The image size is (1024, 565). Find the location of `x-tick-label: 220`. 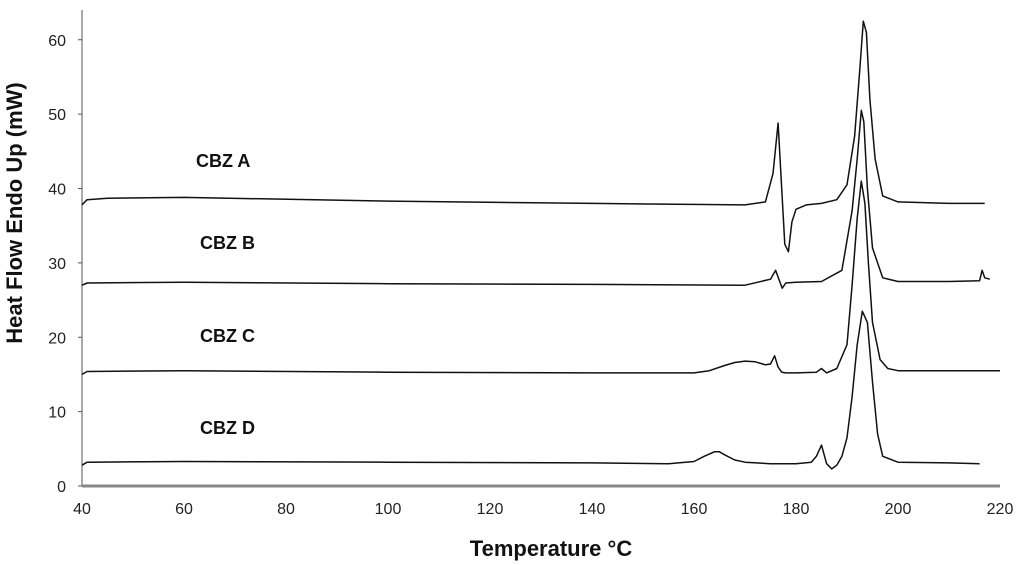

x-tick-label: 220 is located at coordinates (1000, 509).